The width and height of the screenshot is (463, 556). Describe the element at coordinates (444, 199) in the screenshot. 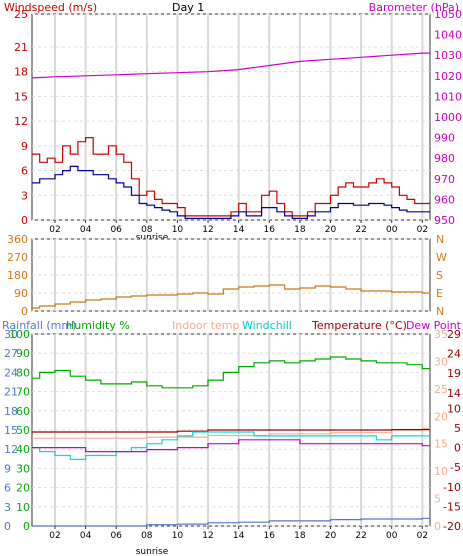

I see `barometer-tick-label: 960` at that location.